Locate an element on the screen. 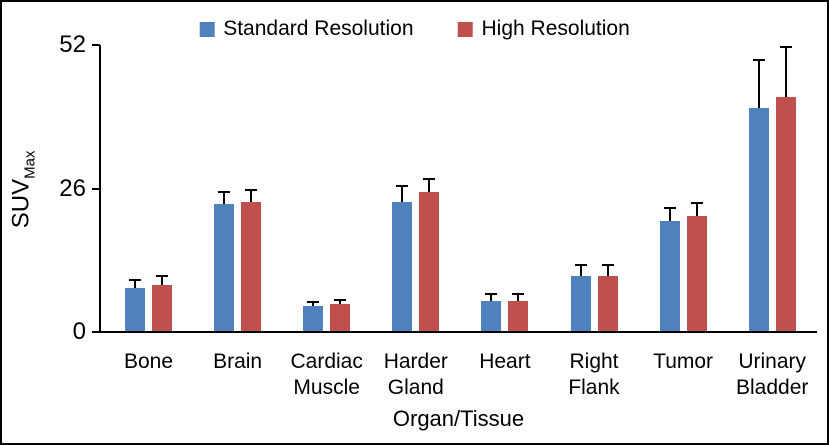  legend-item-standard-resolution: Standard Resolution is located at coordinates (306, 29).